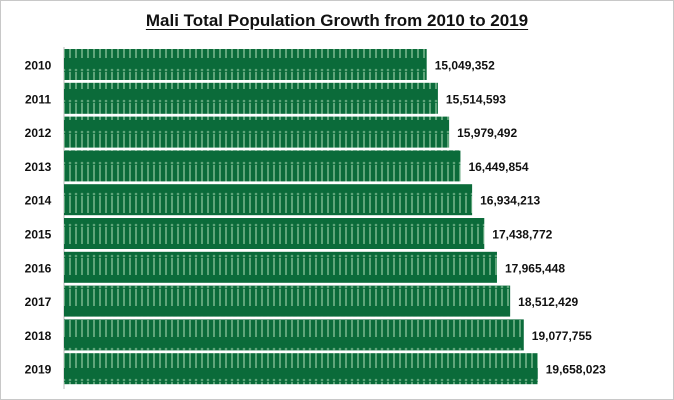  What do you see at coordinates (487, 133) in the screenshot?
I see `data-label: 15,979,492` at bounding box center [487, 133].